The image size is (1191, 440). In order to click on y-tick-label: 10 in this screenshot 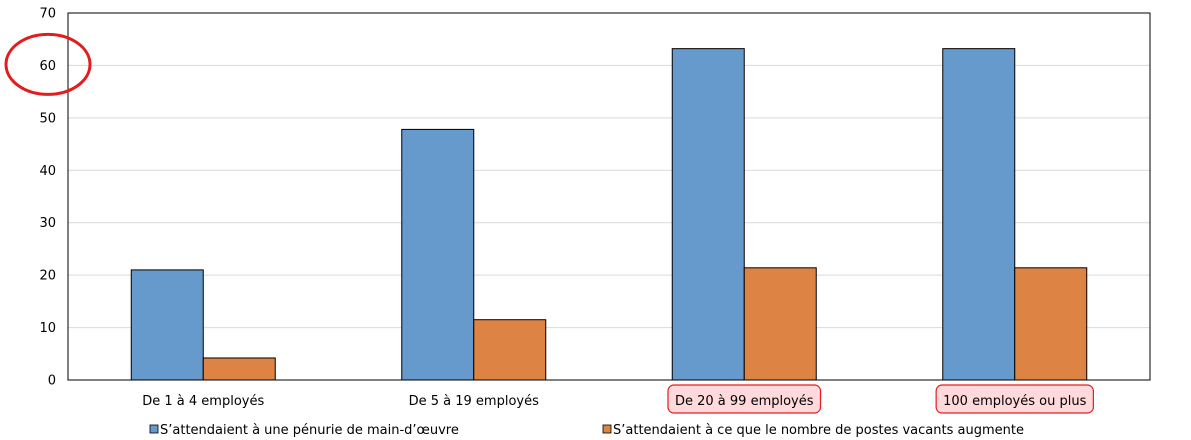, I will do `click(47, 328)`.